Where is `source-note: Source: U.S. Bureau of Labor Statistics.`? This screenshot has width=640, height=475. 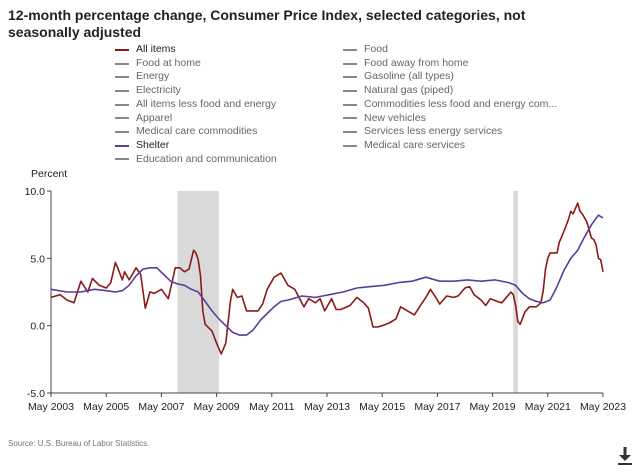 source-note: Source: U.S. Bureau of Labor Statistics. is located at coordinates (79, 443).